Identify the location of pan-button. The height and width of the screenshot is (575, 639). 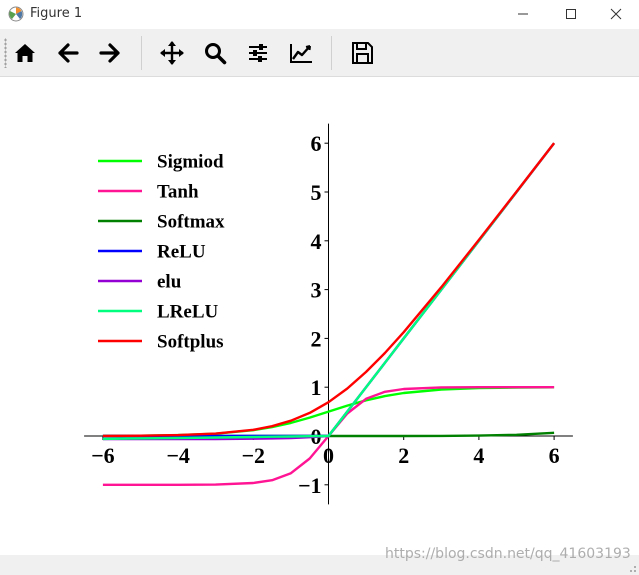
(172, 53).